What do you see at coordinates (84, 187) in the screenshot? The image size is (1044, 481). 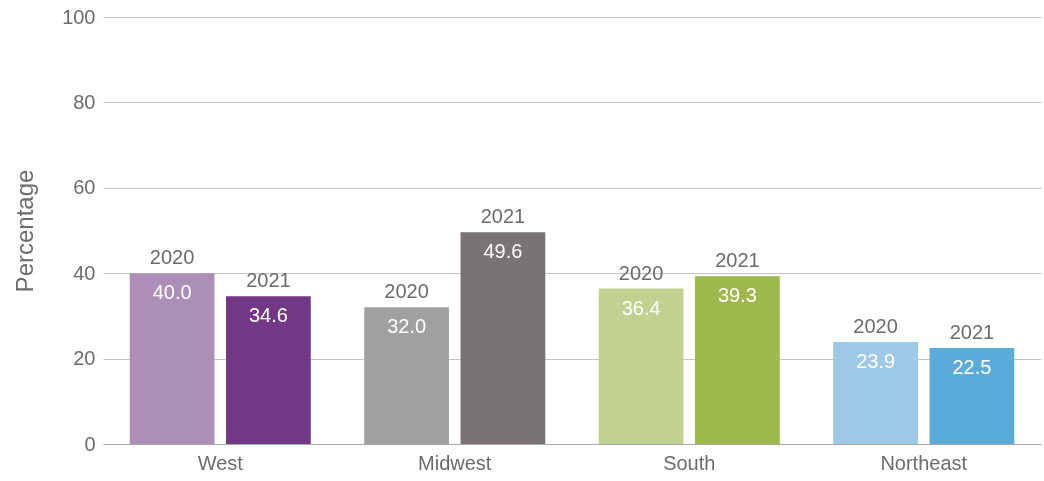 I see `y-tick-label: 60` at bounding box center [84, 187].